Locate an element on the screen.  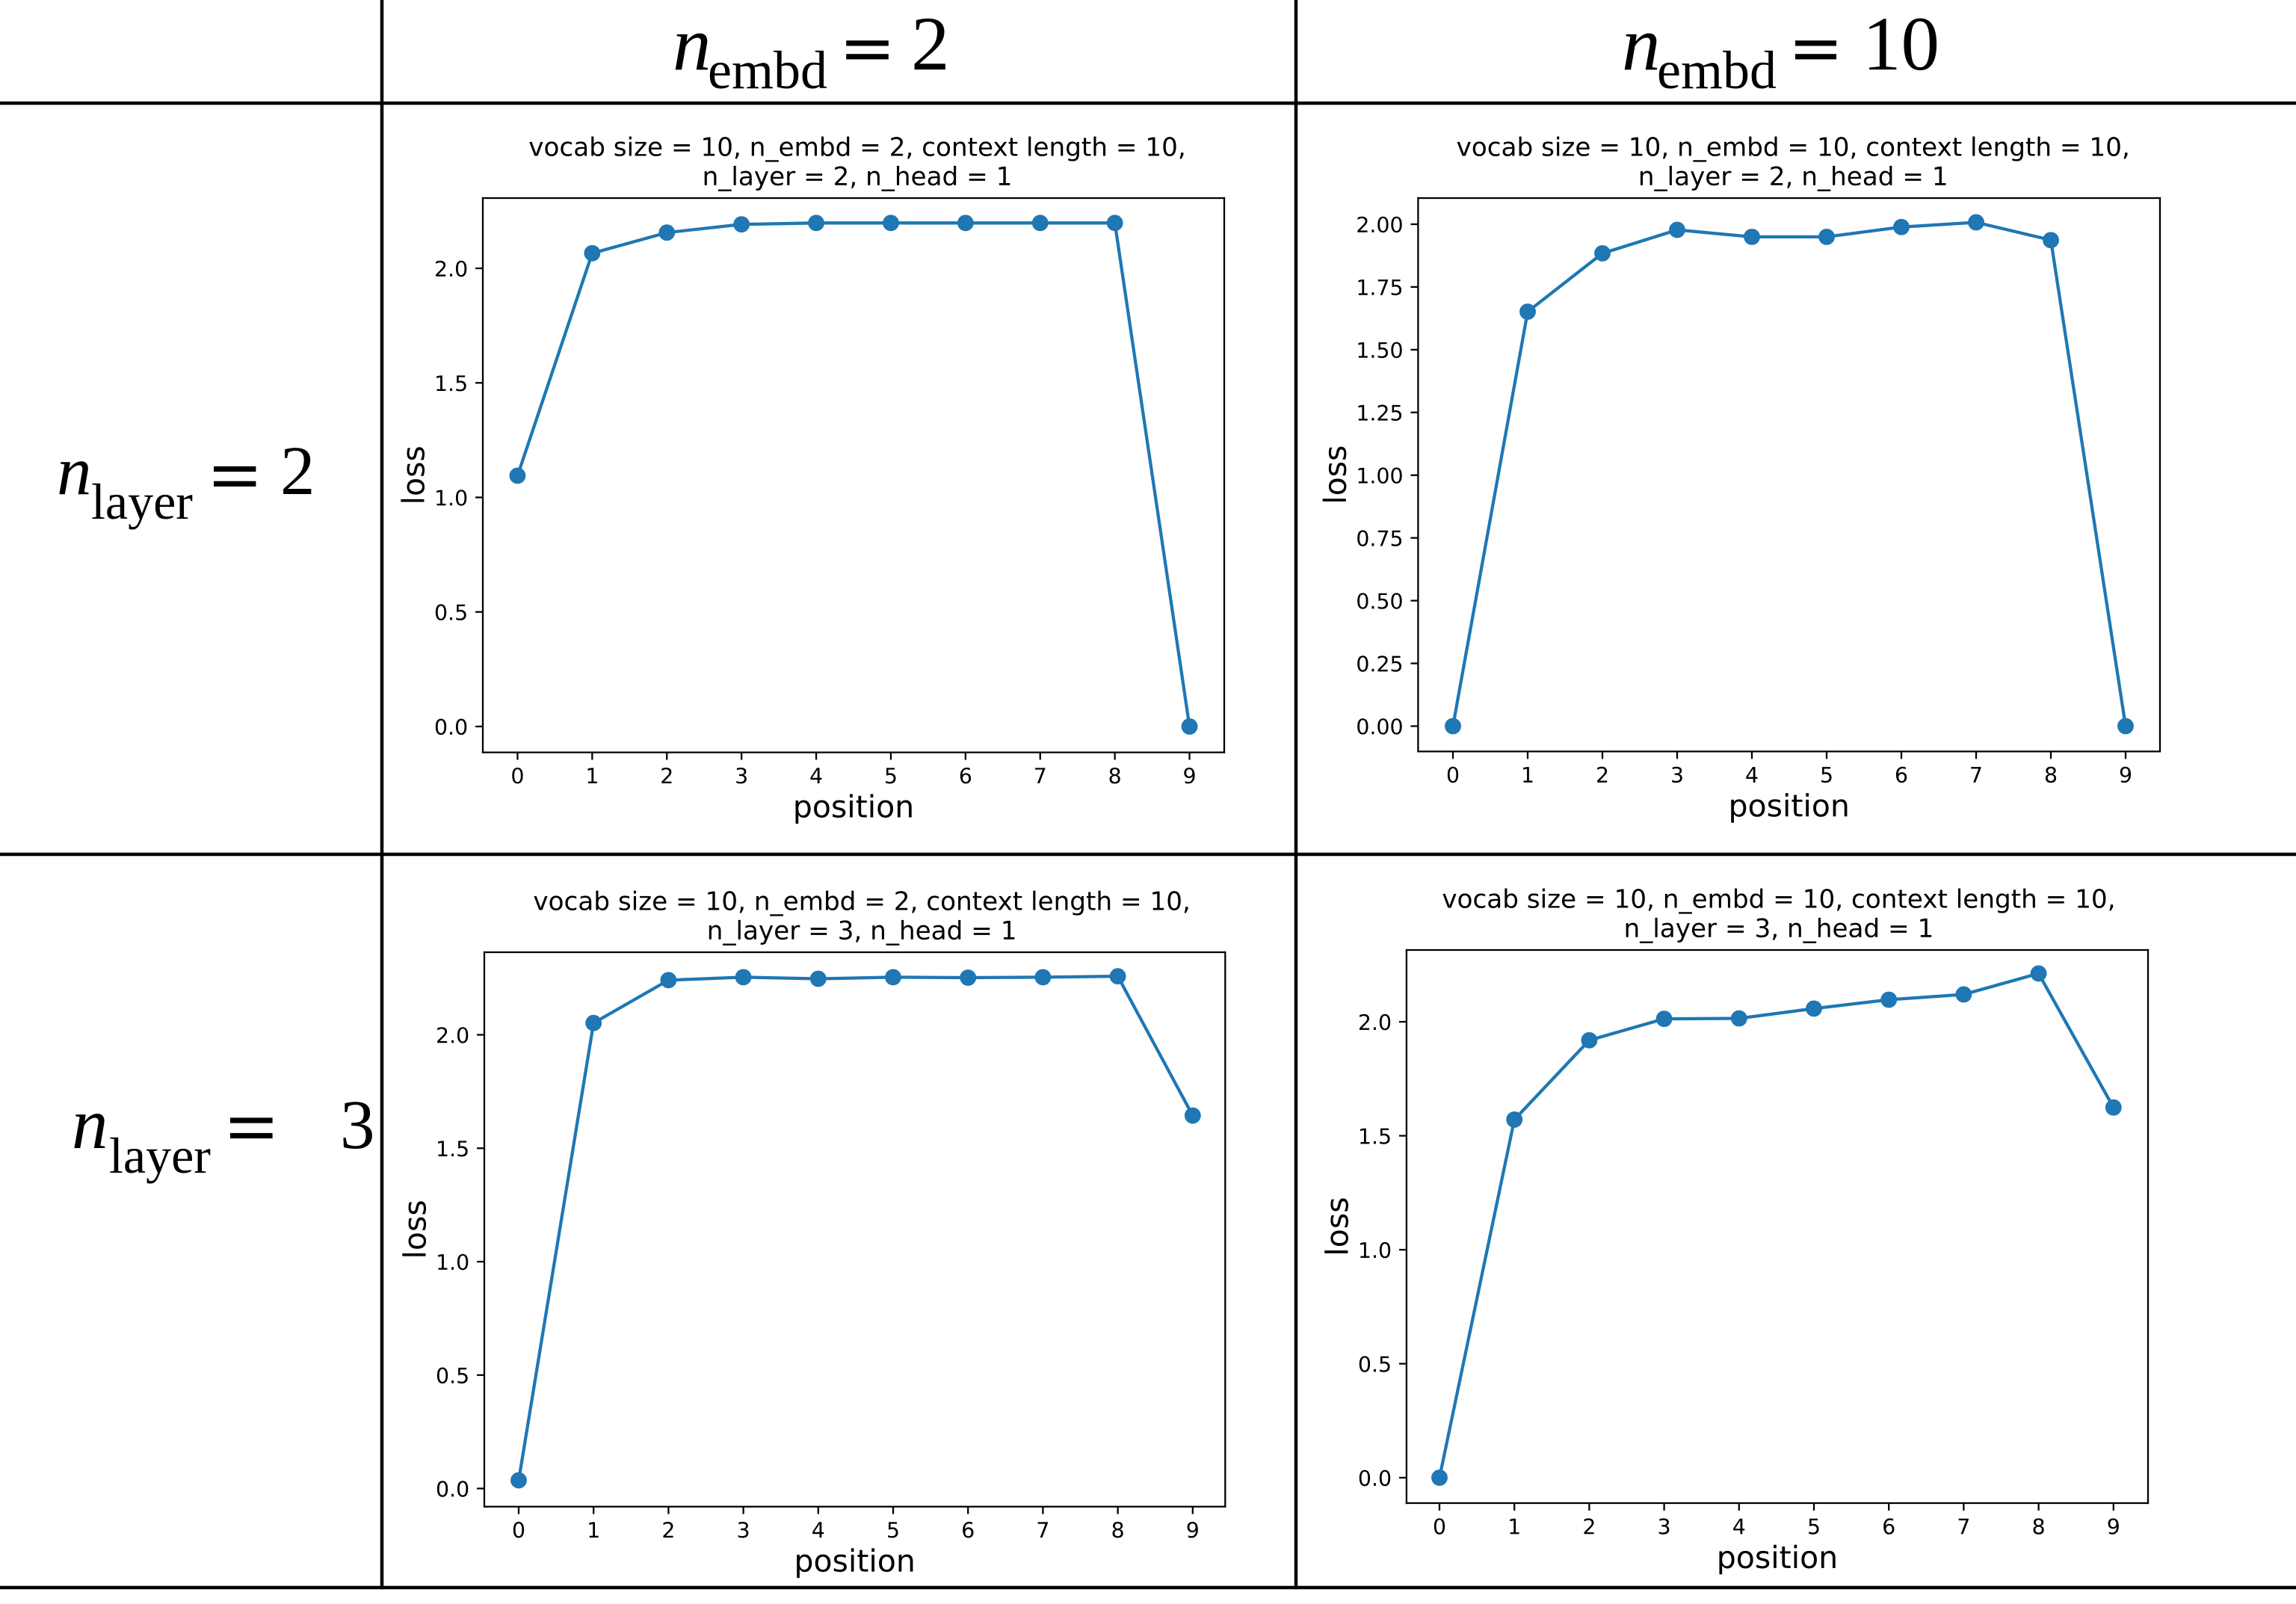
svg-text: 10 is located at coordinates (1901, 44).